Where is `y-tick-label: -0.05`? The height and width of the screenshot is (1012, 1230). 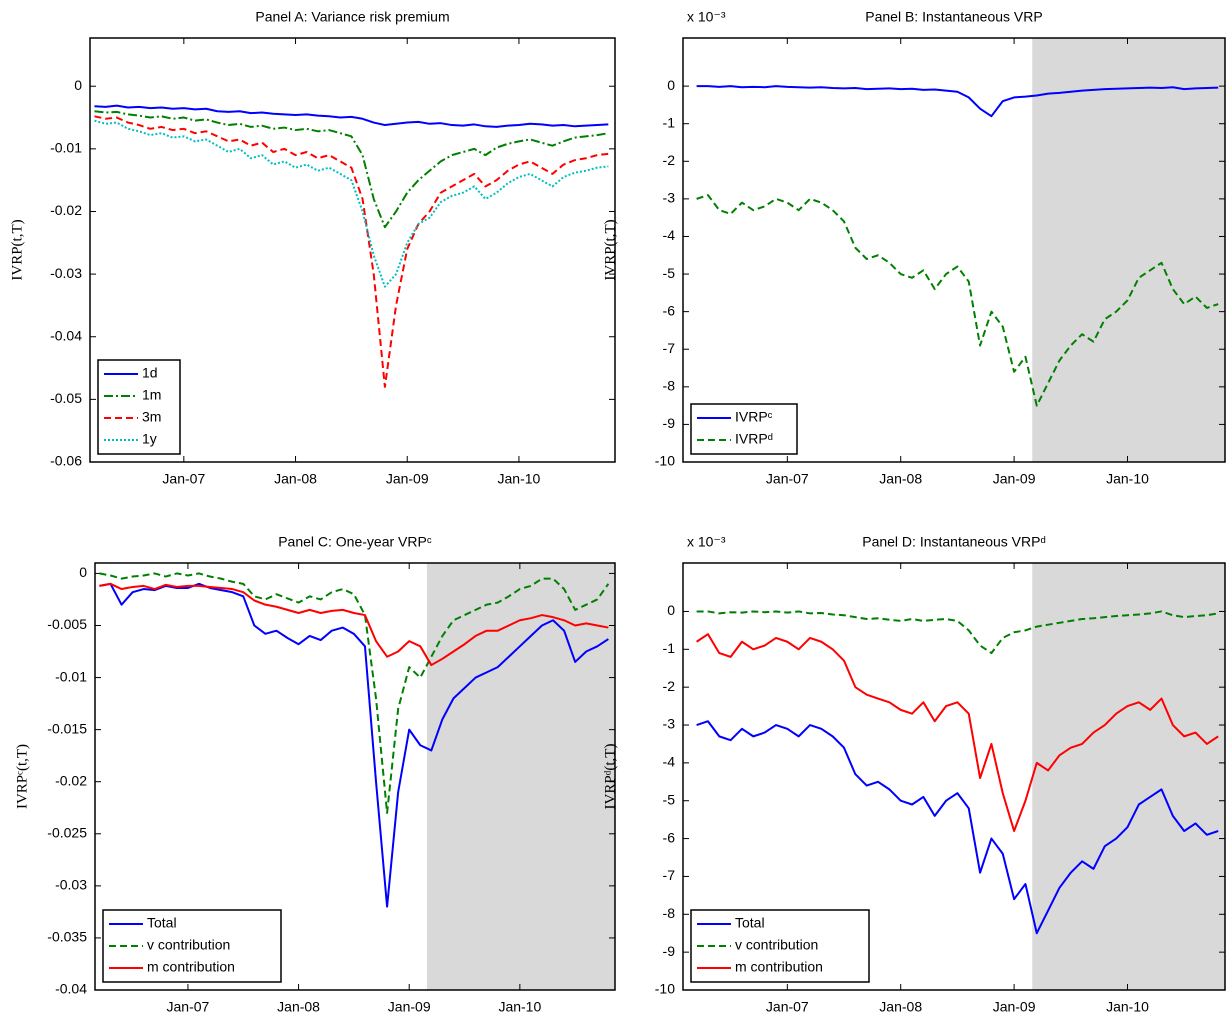 y-tick-label: -0.05 is located at coordinates (66, 398).